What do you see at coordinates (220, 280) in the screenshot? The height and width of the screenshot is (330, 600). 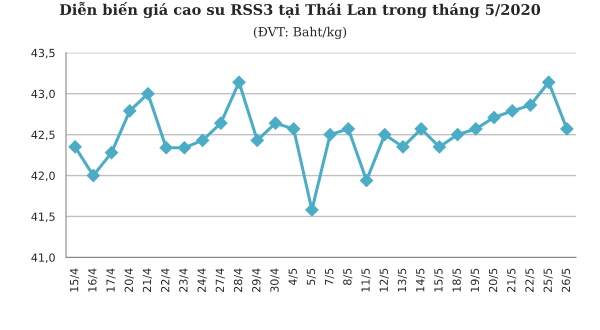 I see `x-tick-label: 27/4` at bounding box center [220, 280].